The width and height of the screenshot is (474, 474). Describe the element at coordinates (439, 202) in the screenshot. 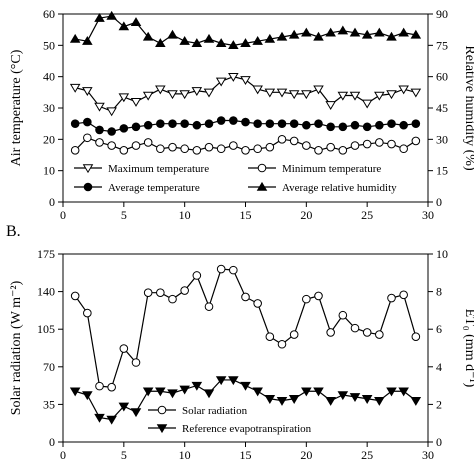

I see `panel-a-y2tick-label: 0` at that location.